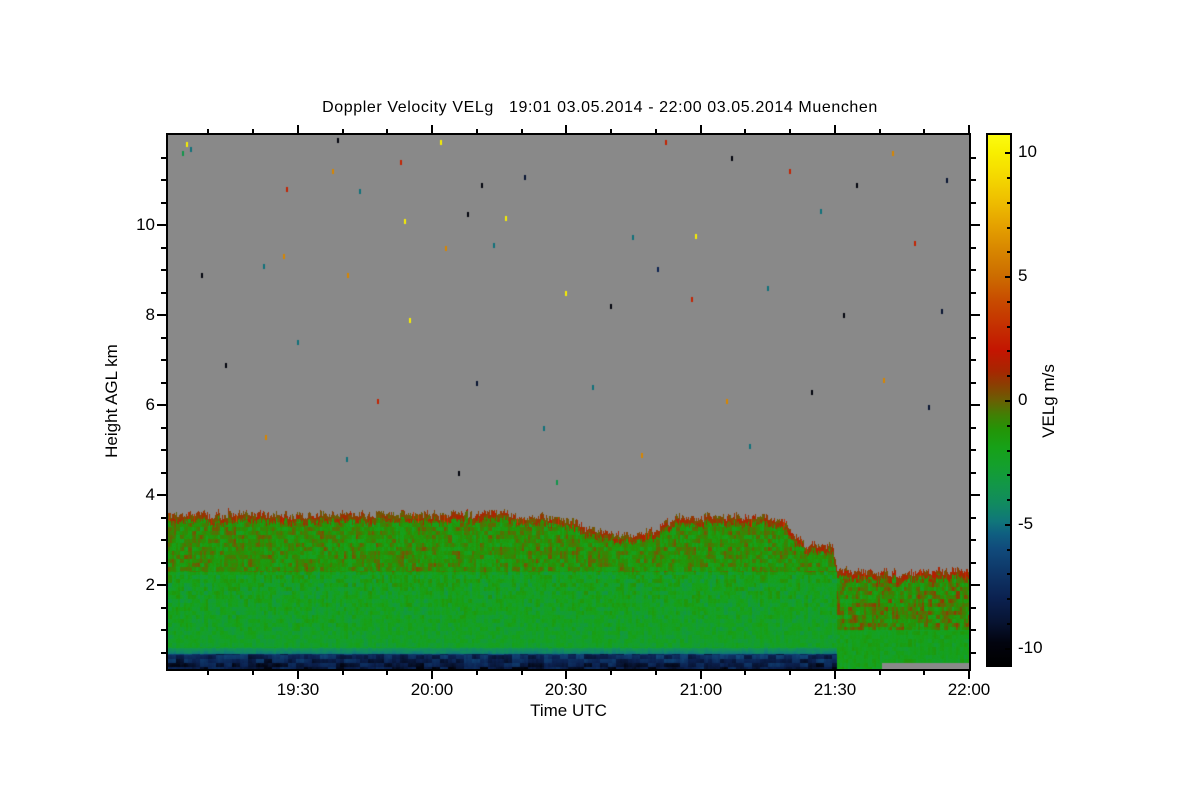  I want to click on x-tick-label: 20:30, so click(566, 689).